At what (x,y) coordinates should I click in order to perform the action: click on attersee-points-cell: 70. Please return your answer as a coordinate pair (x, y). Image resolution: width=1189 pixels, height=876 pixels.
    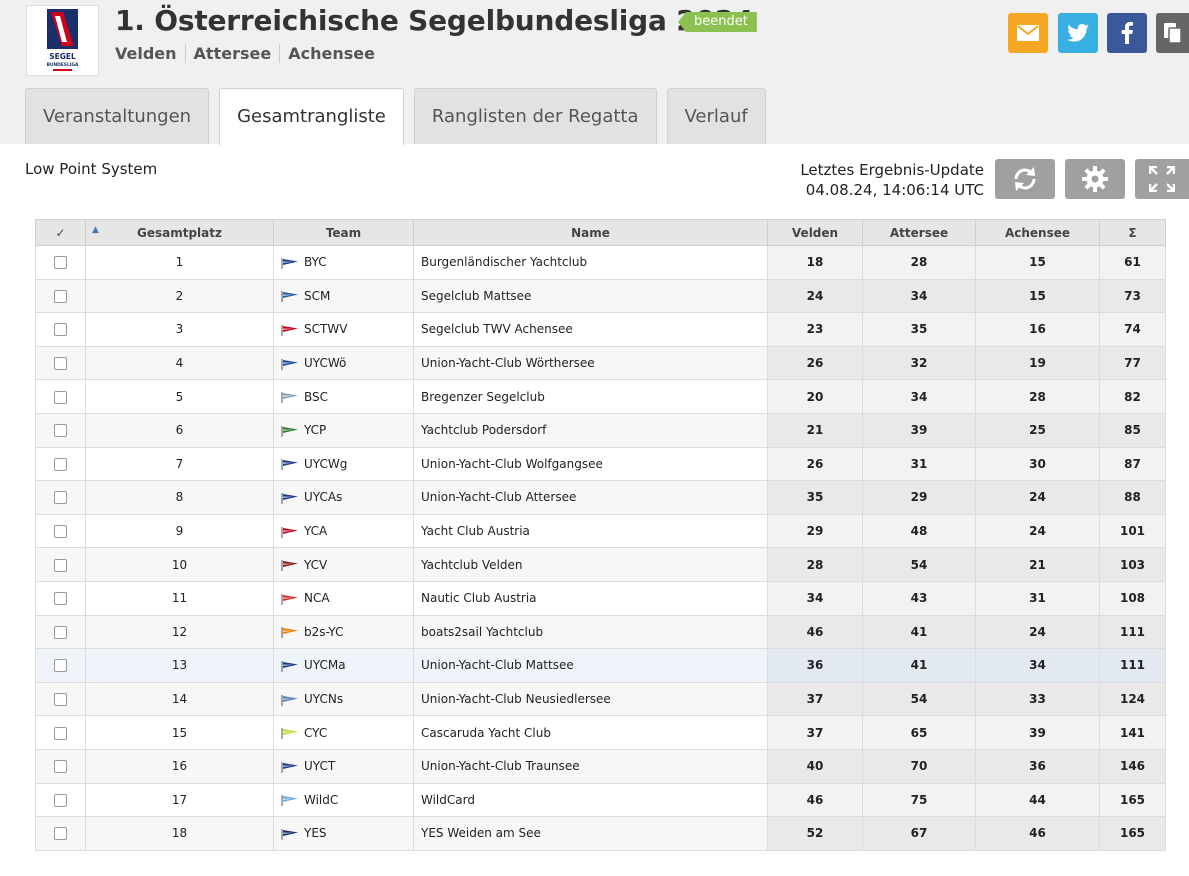
    Looking at the image, I should click on (919, 766).